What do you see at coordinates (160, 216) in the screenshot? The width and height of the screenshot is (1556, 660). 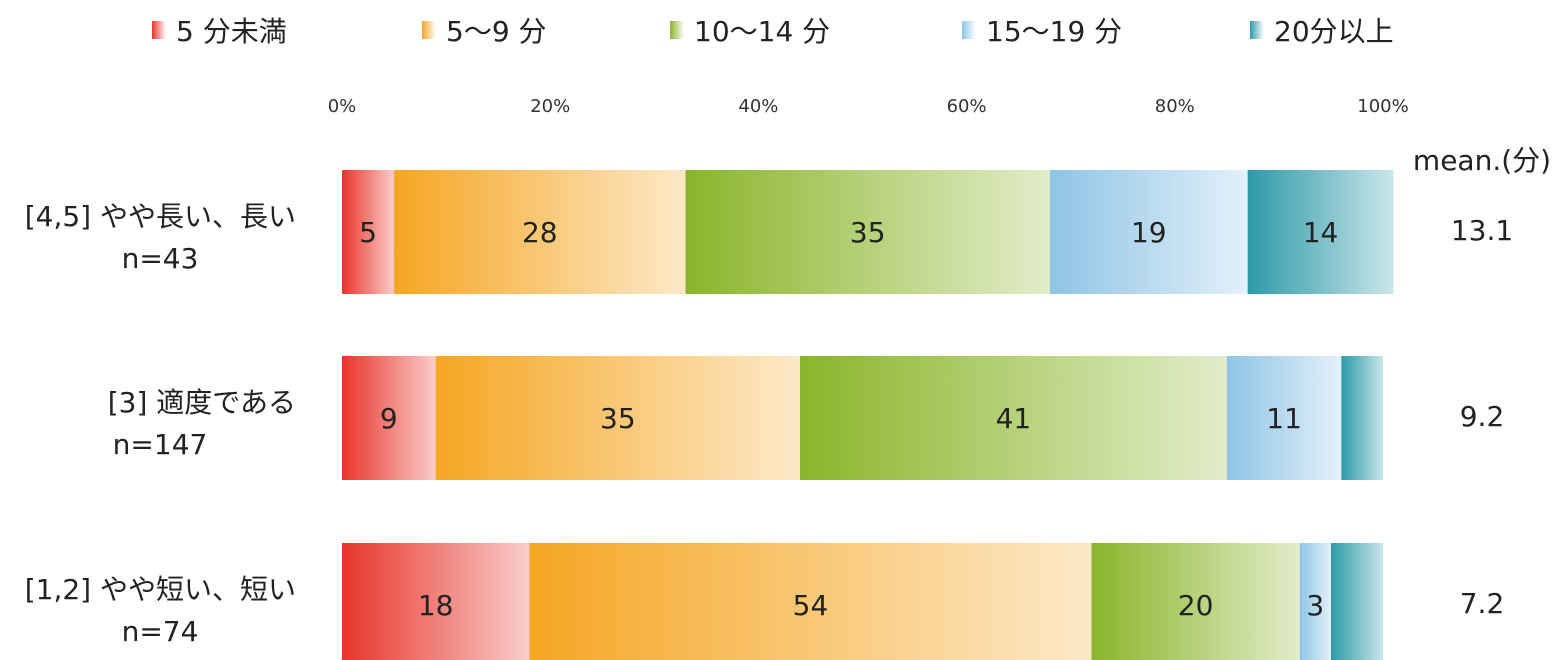 I see `category-label: [4,5] やや長い、長い` at bounding box center [160, 216].